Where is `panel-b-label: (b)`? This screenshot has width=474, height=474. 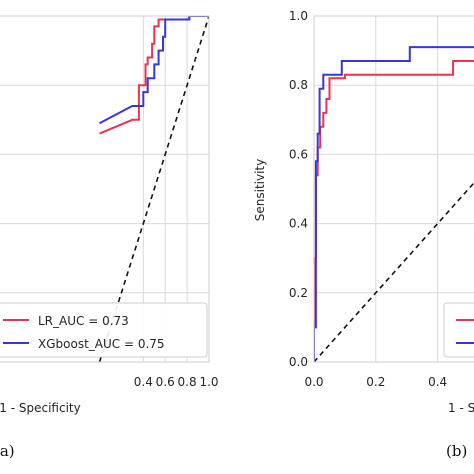
panel-b-label: (b) is located at coordinates (456, 451).